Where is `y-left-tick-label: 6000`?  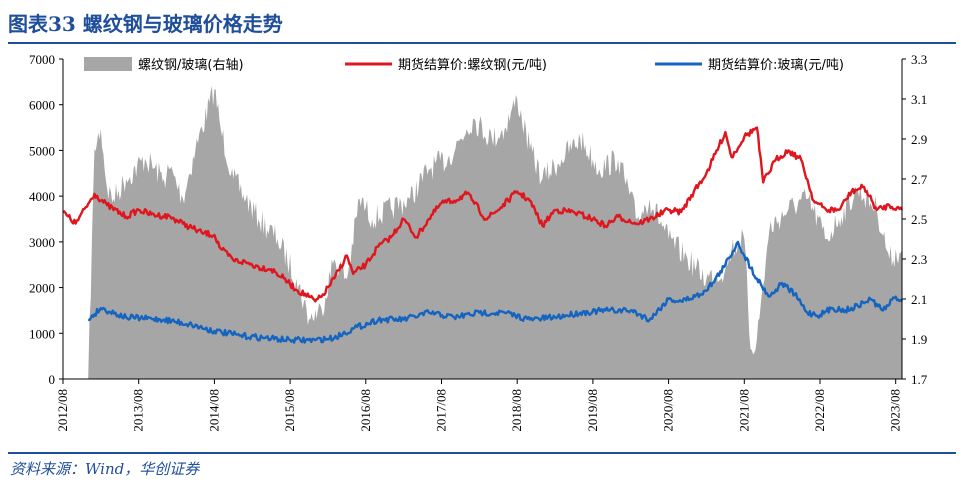
y-left-tick-label: 6000 is located at coordinates (42, 105).